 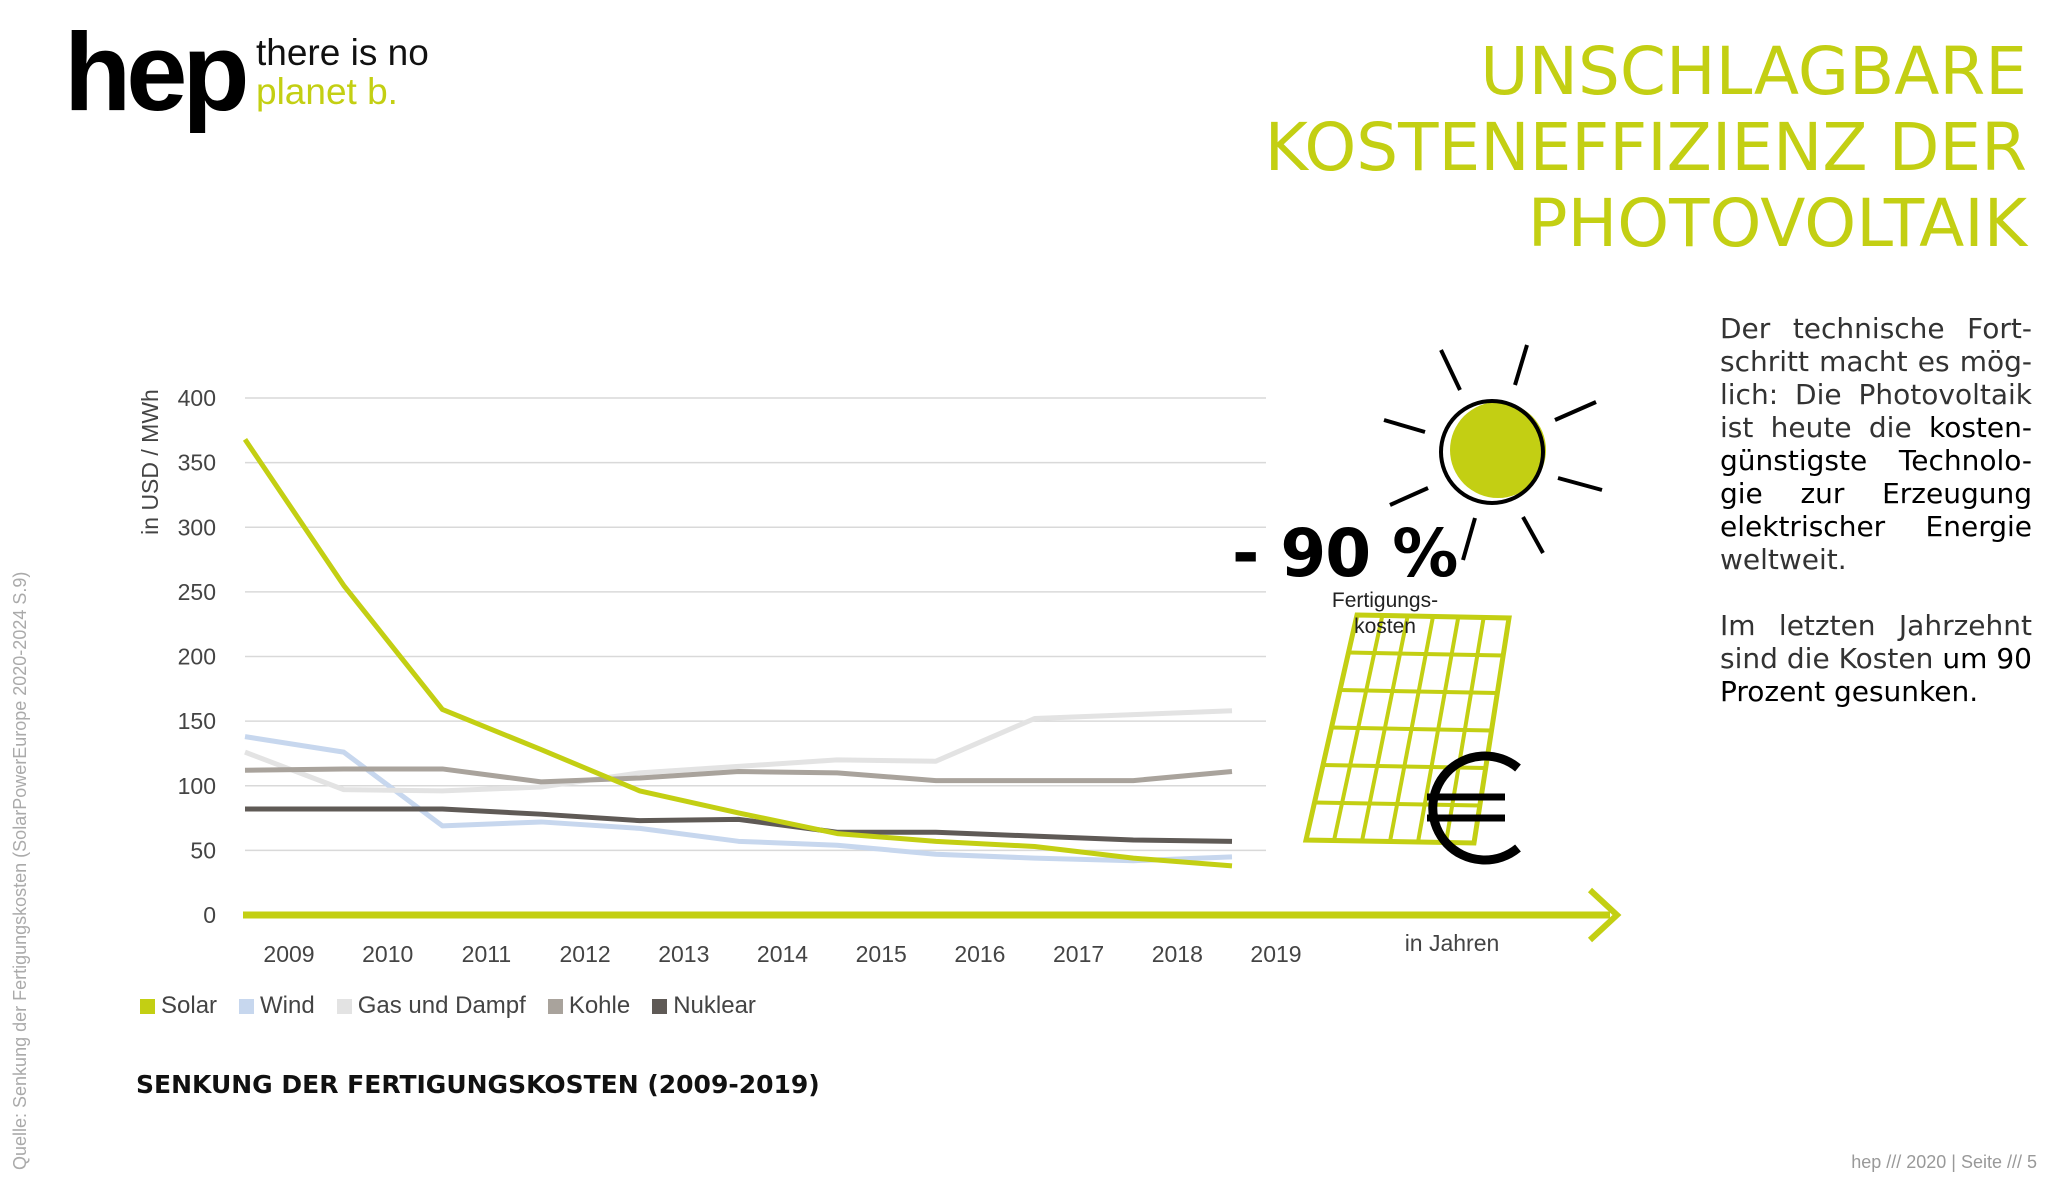 What do you see at coordinates (932, 915) in the screenshot?
I see `x-axis-arrow` at bounding box center [932, 915].